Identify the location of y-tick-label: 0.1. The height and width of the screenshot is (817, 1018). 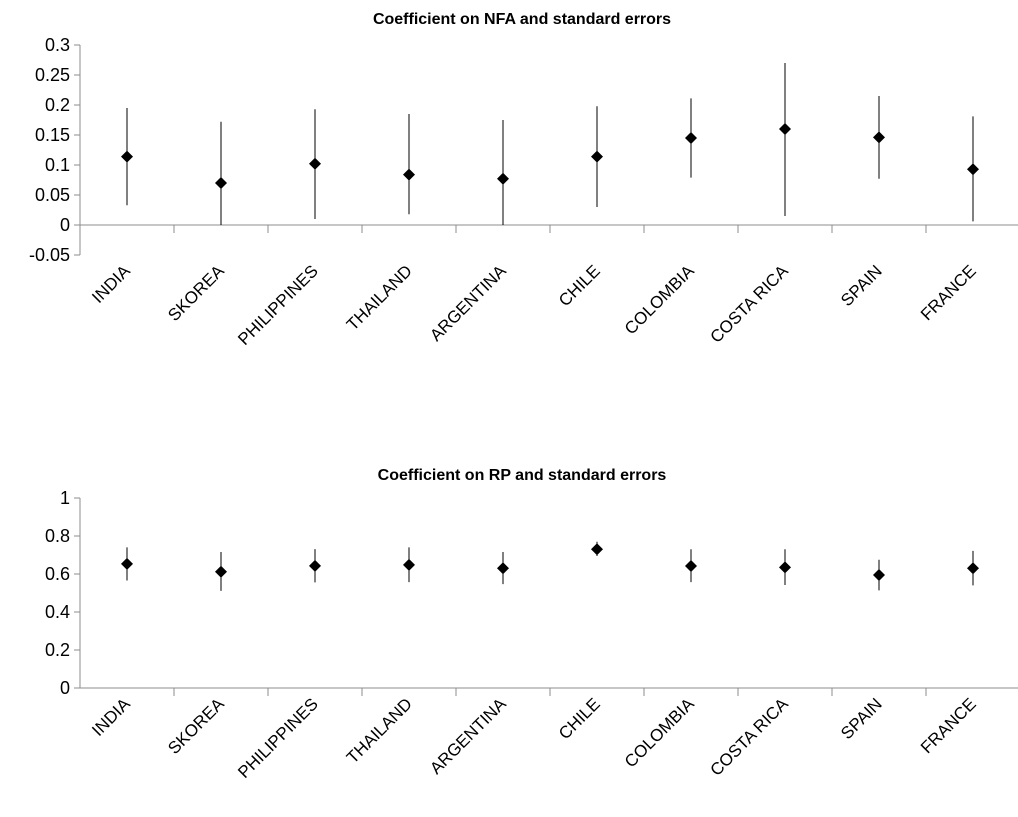
(57, 165).